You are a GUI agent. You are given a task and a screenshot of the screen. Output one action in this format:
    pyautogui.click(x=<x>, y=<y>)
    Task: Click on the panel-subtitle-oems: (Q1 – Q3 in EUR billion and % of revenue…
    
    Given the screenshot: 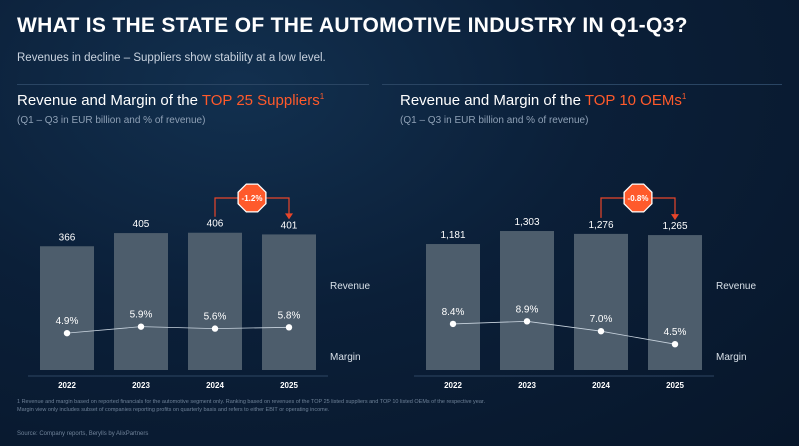 What is the action you would take?
    pyautogui.click(x=494, y=120)
    